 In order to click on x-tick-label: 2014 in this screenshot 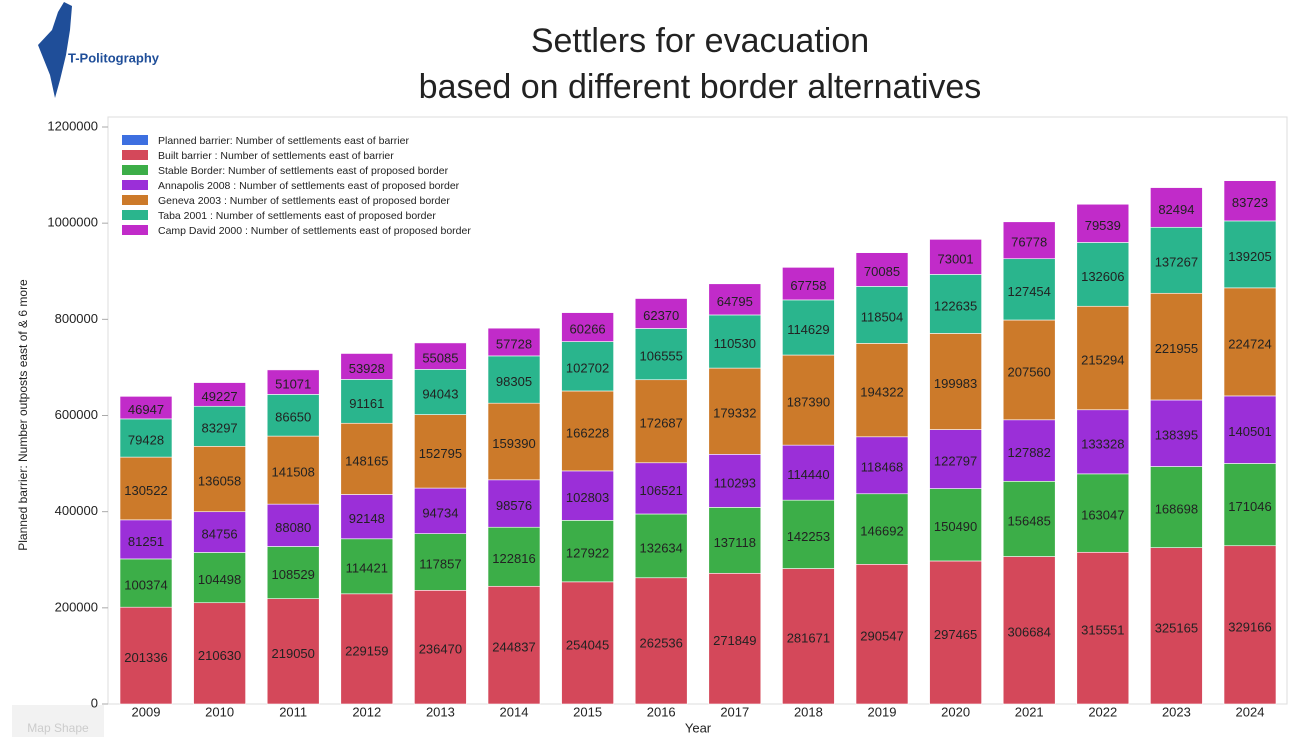, I will do `click(514, 711)`.